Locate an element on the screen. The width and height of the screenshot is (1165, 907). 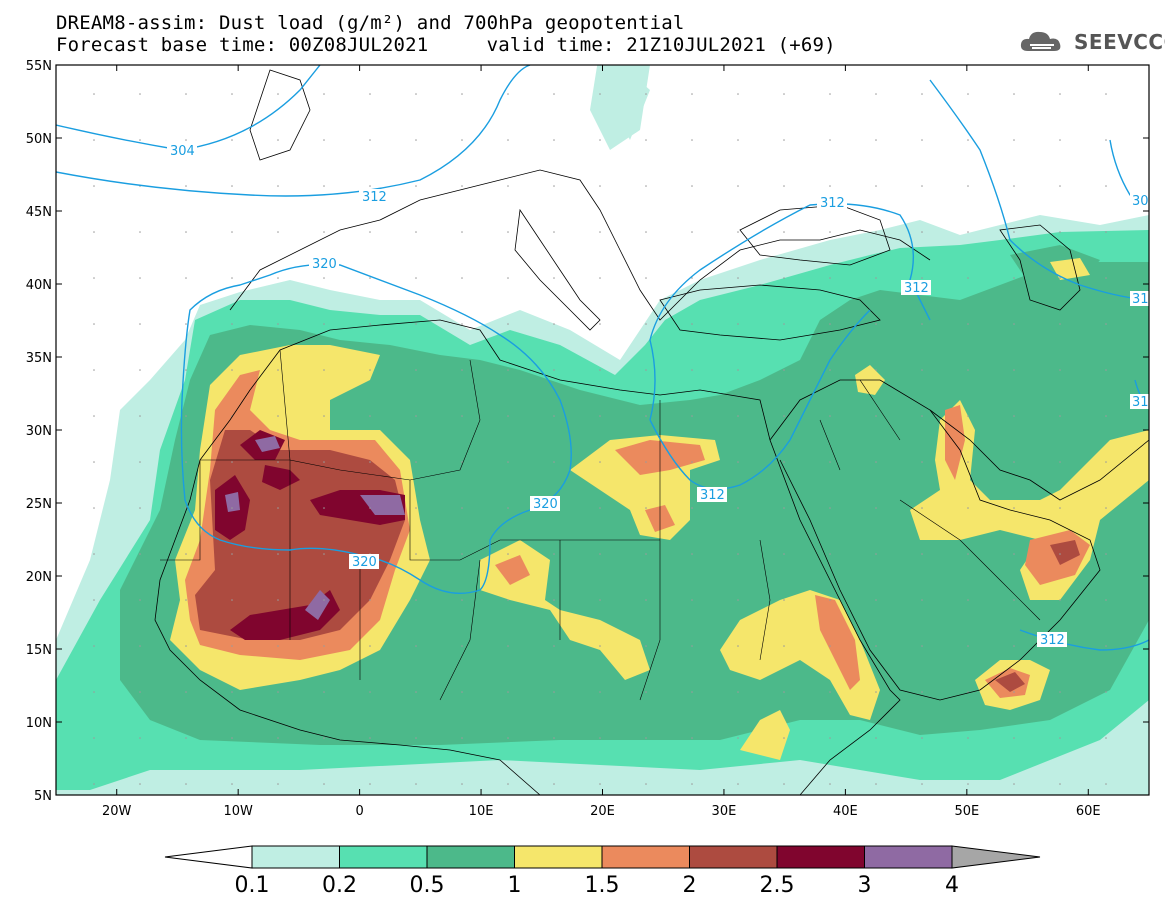
seevccc-logo: SEEVCCC is located at coordinates (1091, 42).